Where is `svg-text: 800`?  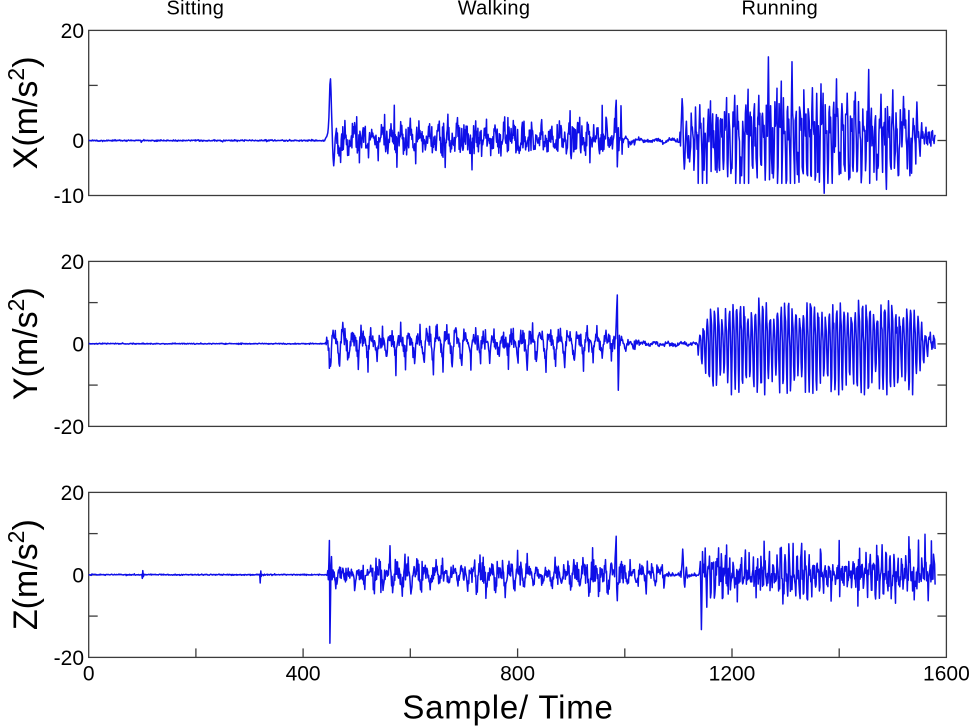 svg-text: 800 is located at coordinates (517, 674).